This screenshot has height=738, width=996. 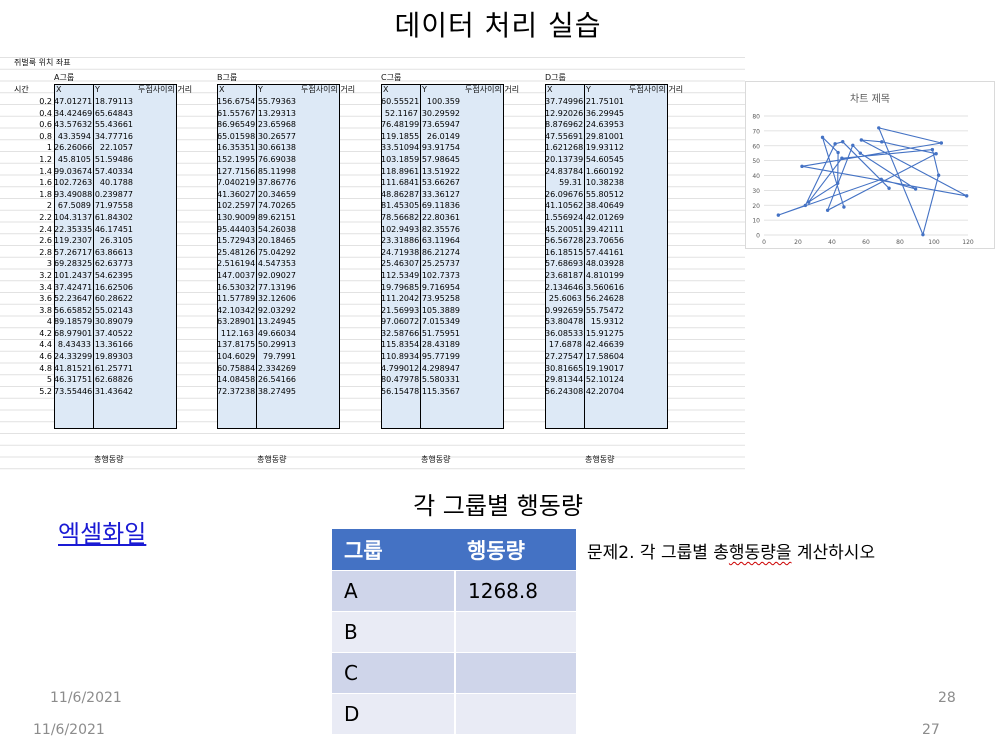 What do you see at coordinates (564, 241) in the screenshot?
I see `x-cell: 56.56728` at bounding box center [564, 241].